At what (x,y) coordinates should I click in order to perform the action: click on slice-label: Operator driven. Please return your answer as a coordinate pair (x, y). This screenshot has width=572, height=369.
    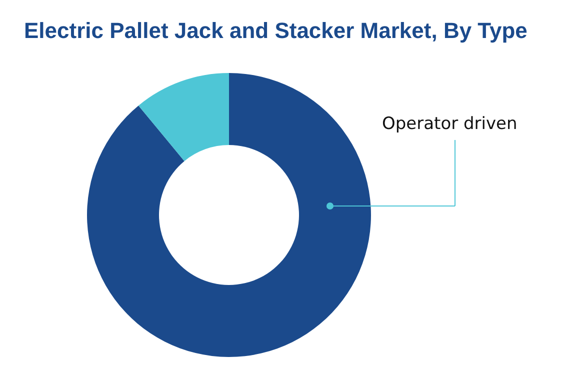
    Looking at the image, I should click on (450, 124).